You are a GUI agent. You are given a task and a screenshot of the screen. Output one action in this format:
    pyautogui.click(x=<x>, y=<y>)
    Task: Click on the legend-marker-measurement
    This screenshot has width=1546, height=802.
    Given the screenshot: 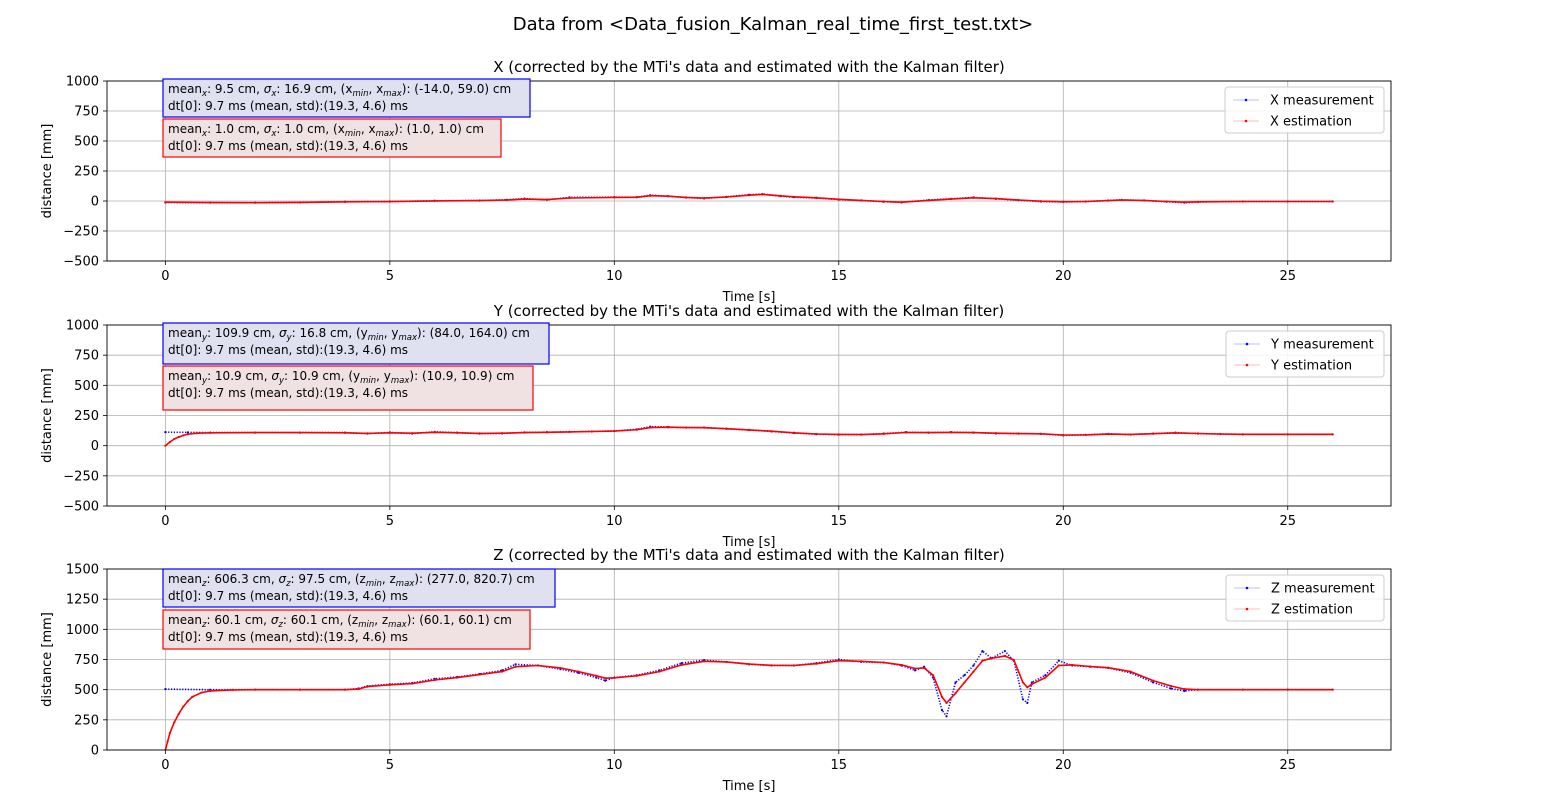 What is the action you would take?
    pyautogui.click(x=1247, y=344)
    